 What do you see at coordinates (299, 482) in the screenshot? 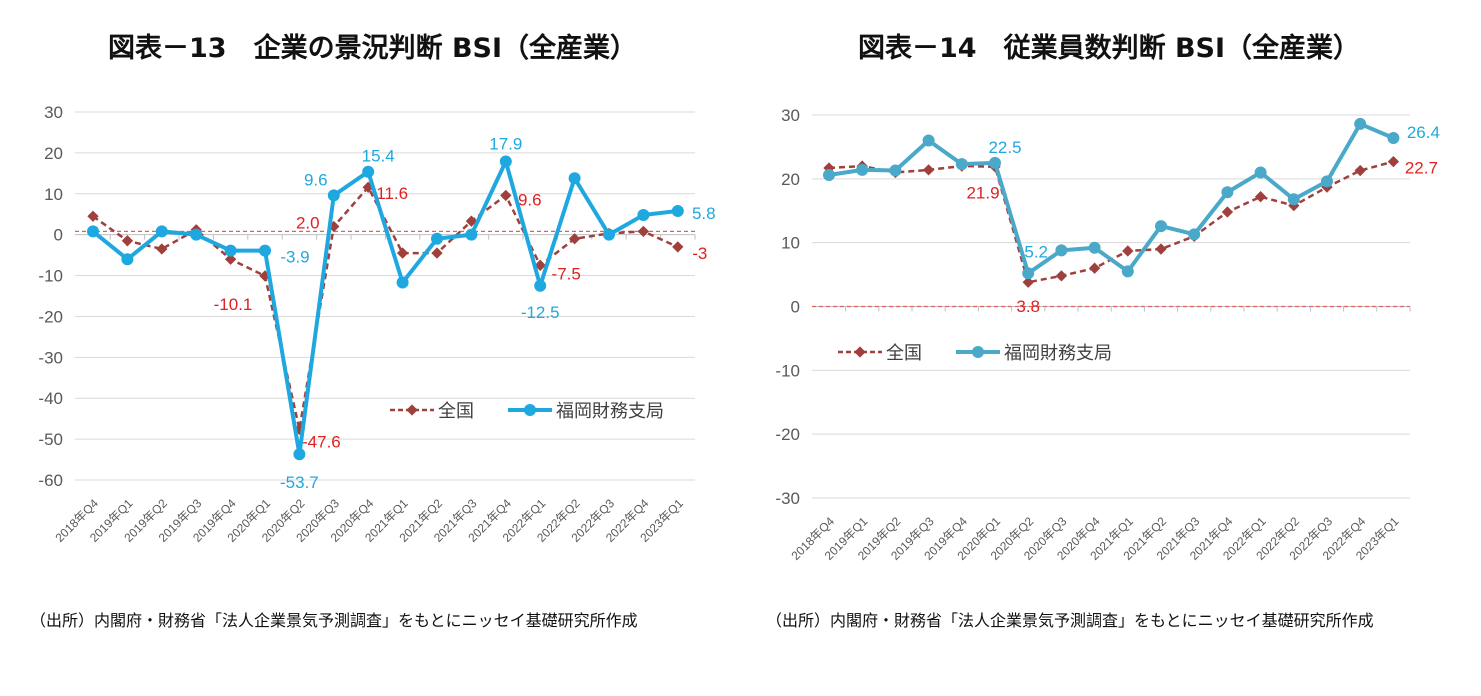
I see `data-label: -53.7` at bounding box center [299, 482].